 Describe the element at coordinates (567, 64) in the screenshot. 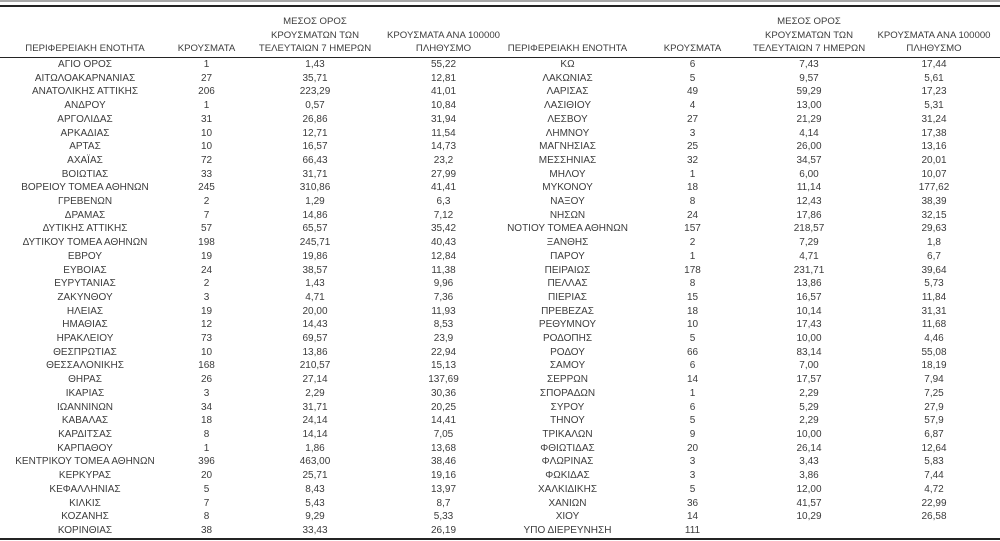

I see `region-cell: ΚΩ` at that location.